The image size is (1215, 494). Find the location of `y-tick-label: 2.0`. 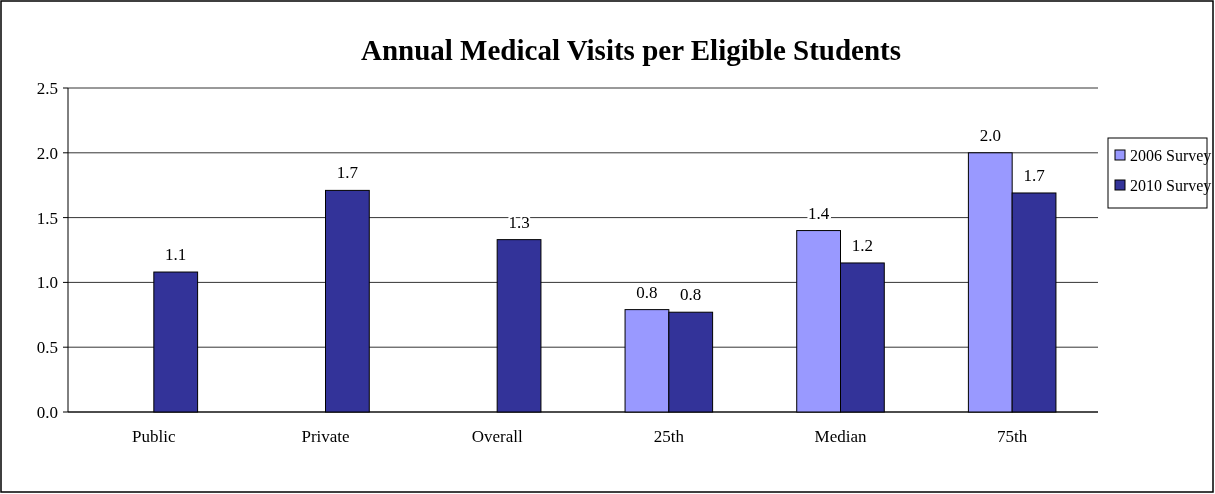

y-tick-label: 2.0 is located at coordinates (47, 153).